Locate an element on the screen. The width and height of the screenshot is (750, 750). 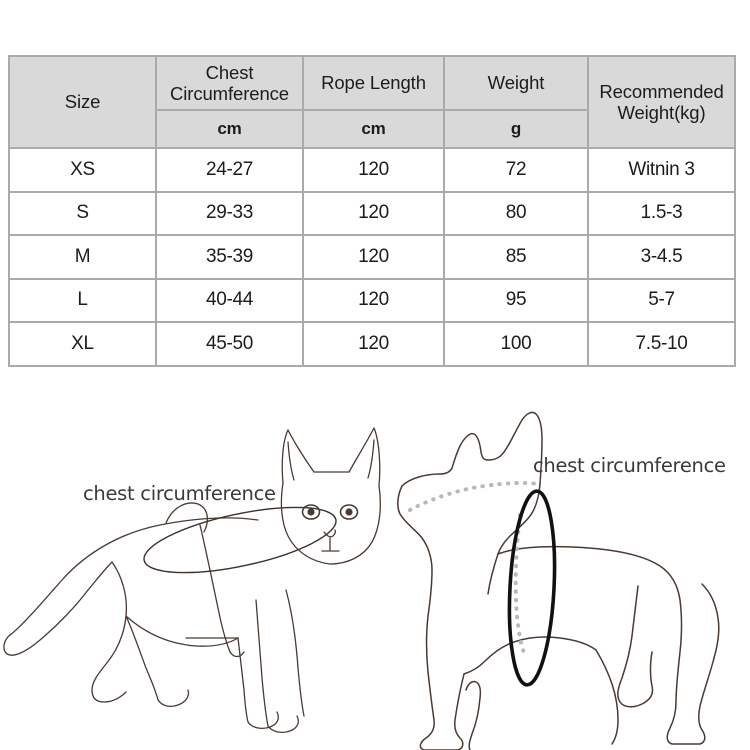
dog-chest-circumference-label: chest circumference is located at coordinates (629, 465).